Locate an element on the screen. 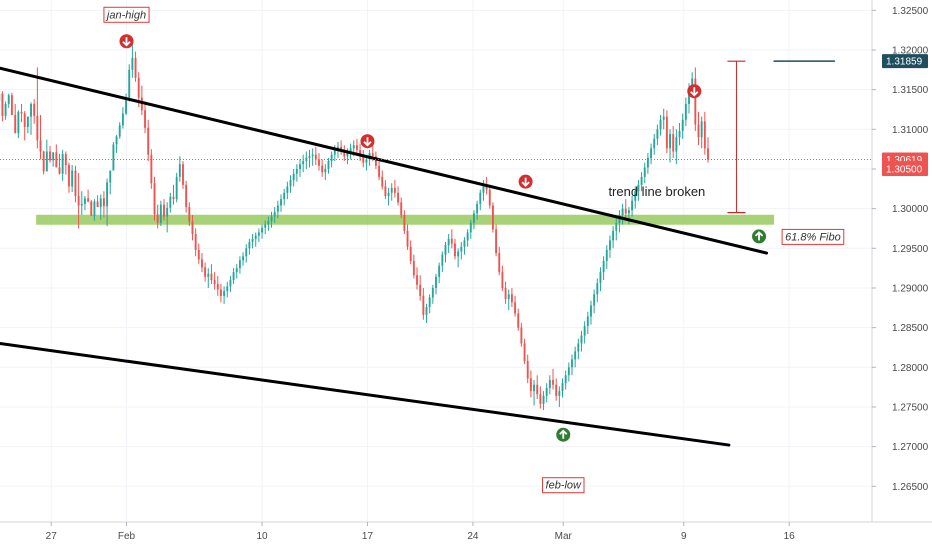  annotation-text: feb-low is located at coordinates (564, 486).